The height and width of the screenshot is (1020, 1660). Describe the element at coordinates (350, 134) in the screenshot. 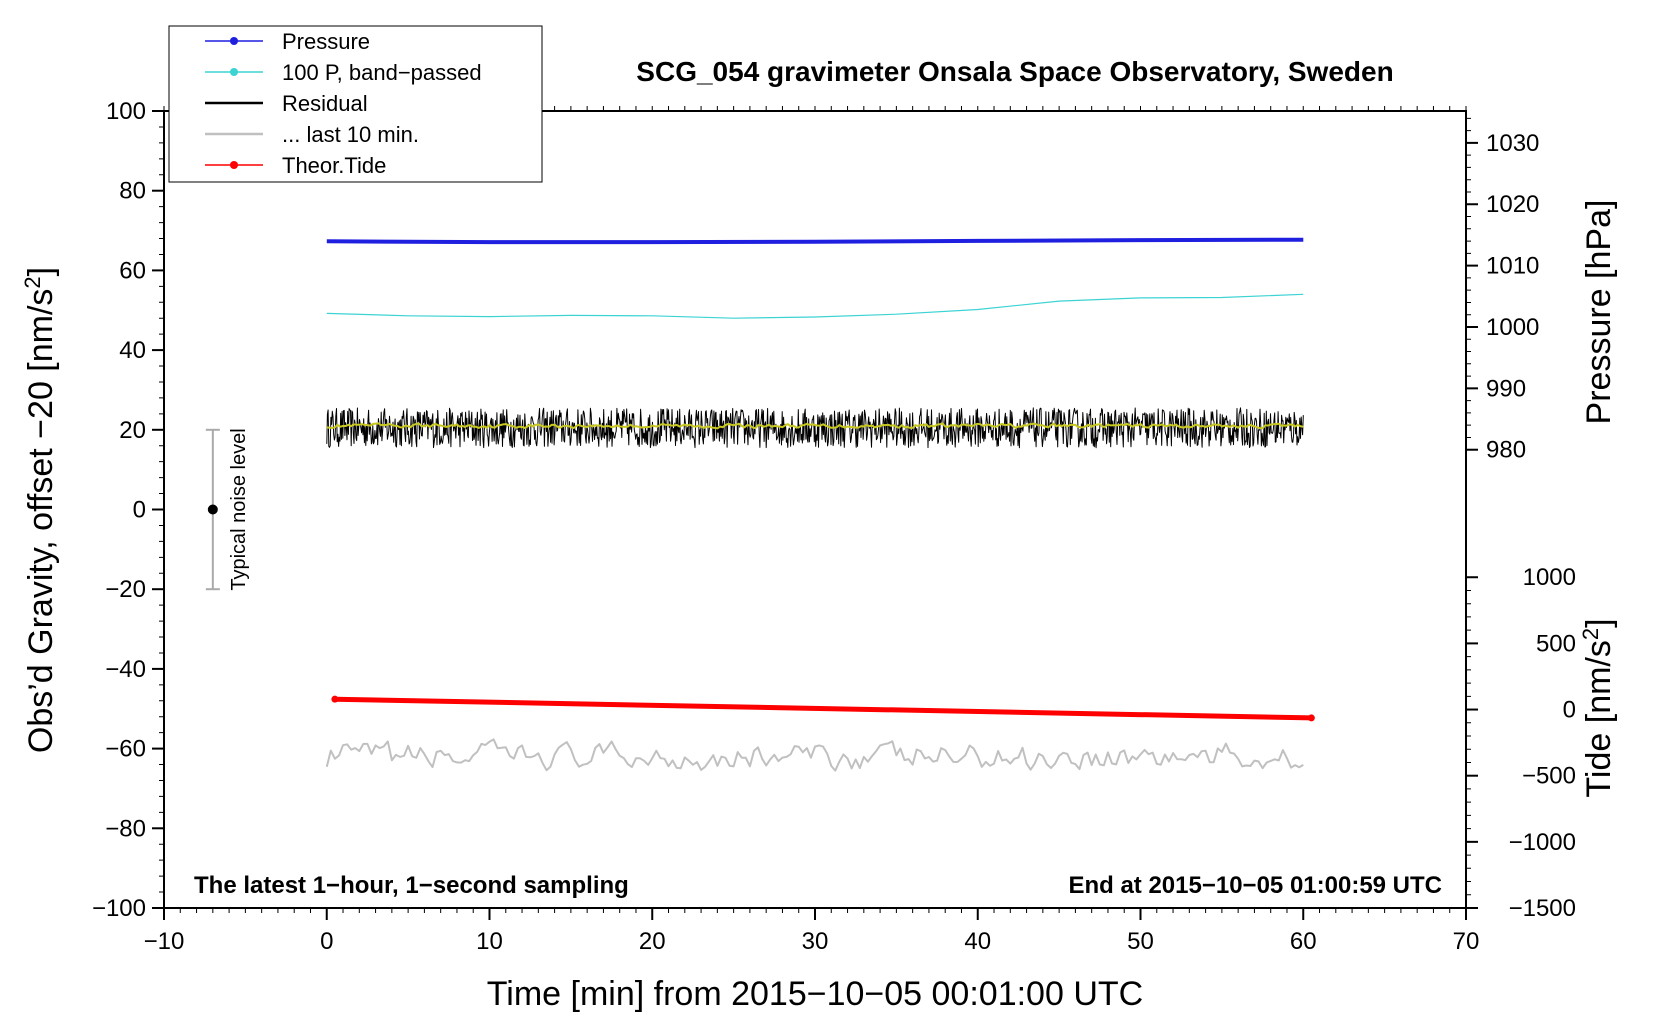

I see `legend-label: ... last 10 min.` at that location.